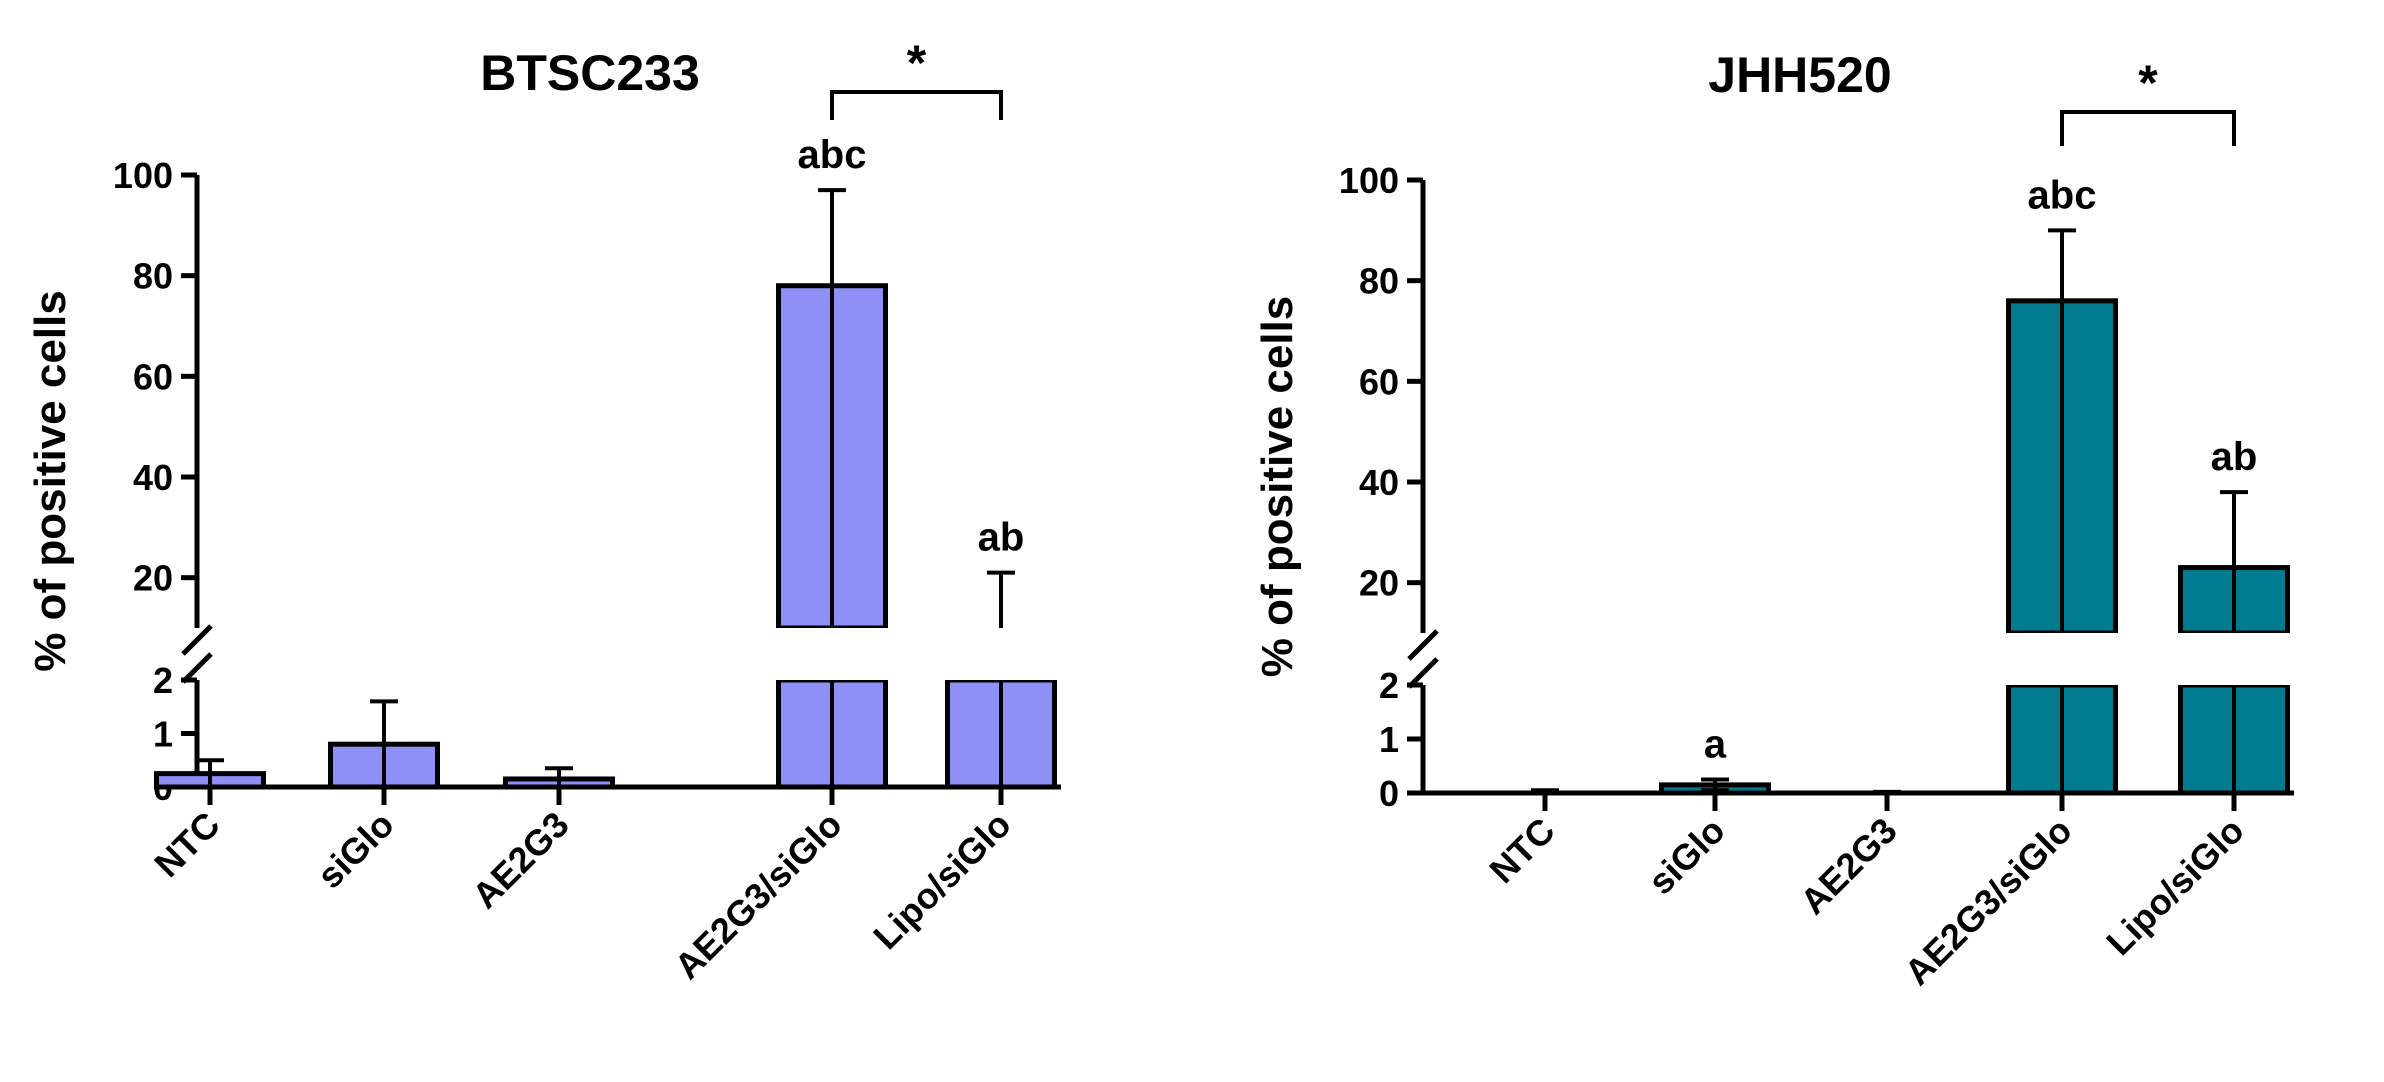 The image size is (2384, 1082). I want to click on chart-title: BTSC233, so click(590, 73).